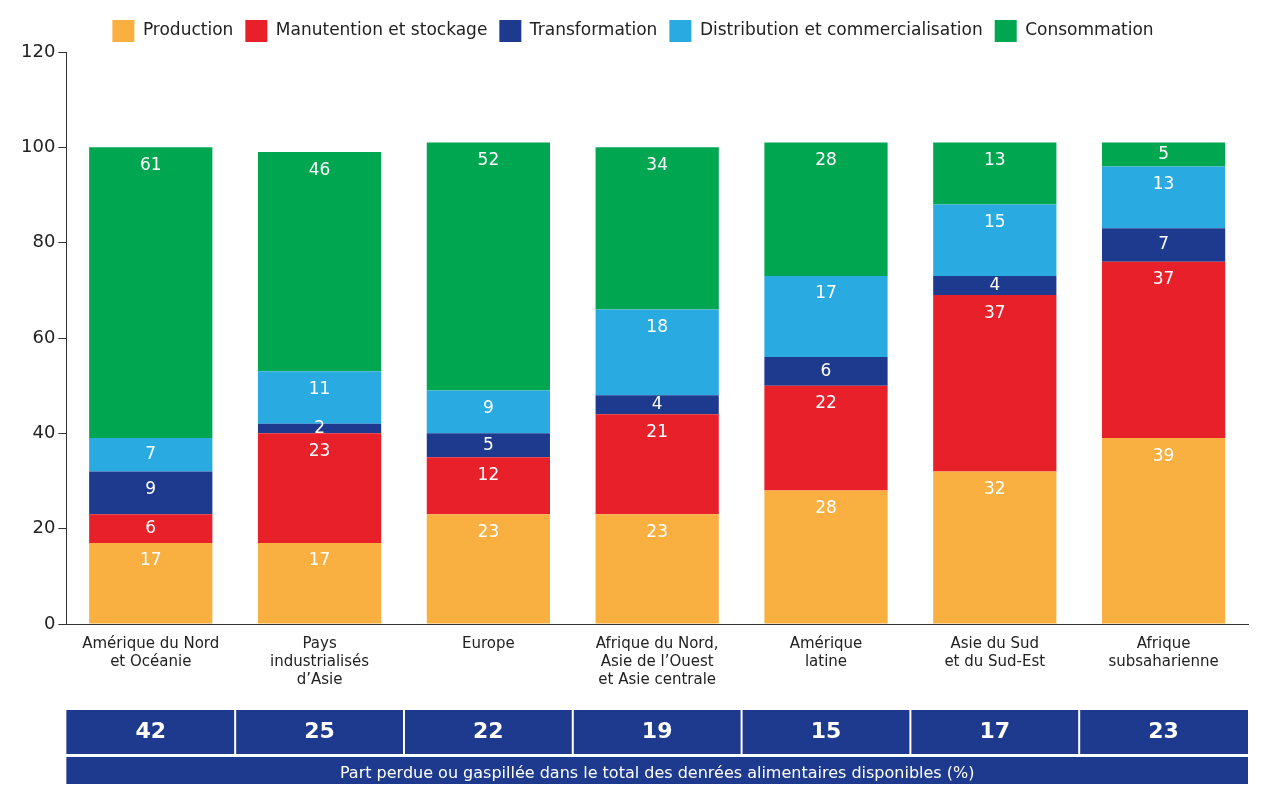  Describe the element at coordinates (38, 146) in the screenshot. I see `y-tick-label: 100` at that location.